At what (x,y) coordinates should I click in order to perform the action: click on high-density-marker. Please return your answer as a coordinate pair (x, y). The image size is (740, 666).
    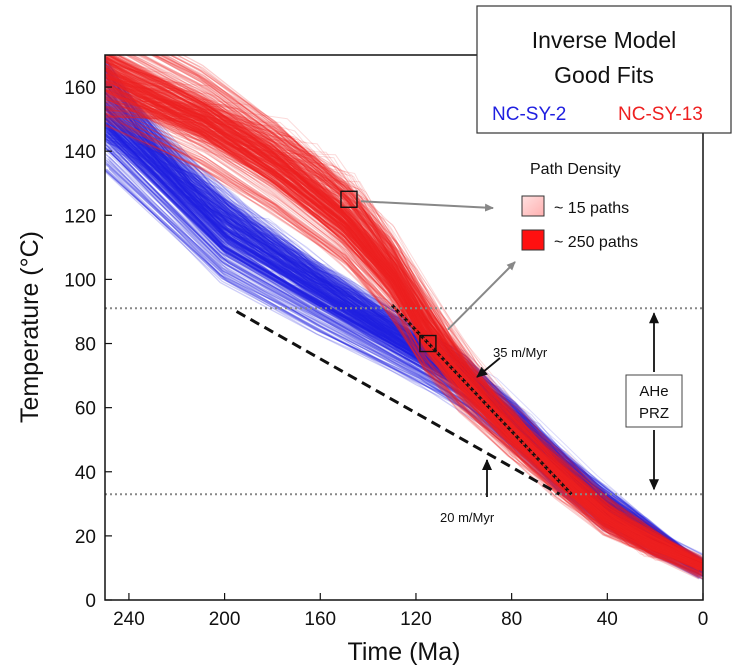
    Looking at the image, I should click on (428, 343).